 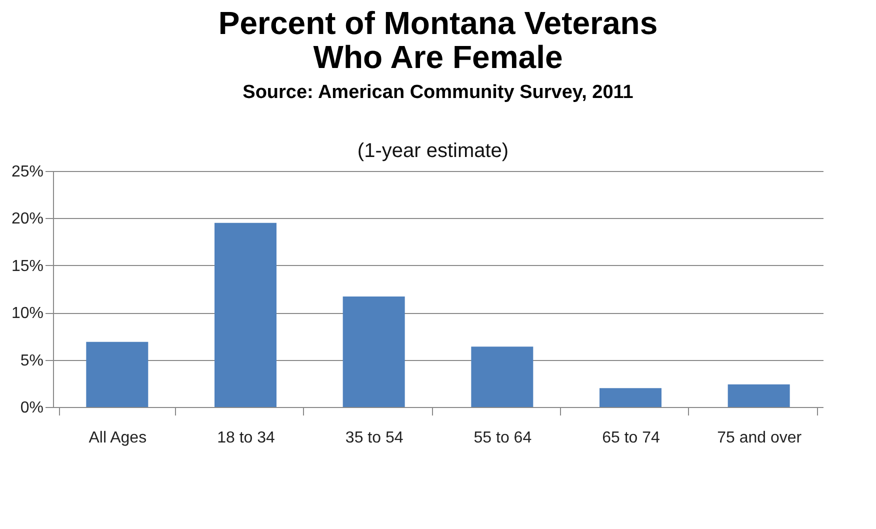 What do you see at coordinates (117, 438) in the screenshot?
I see `x-tick-label: All Ages` at bounding box center [117, 438].